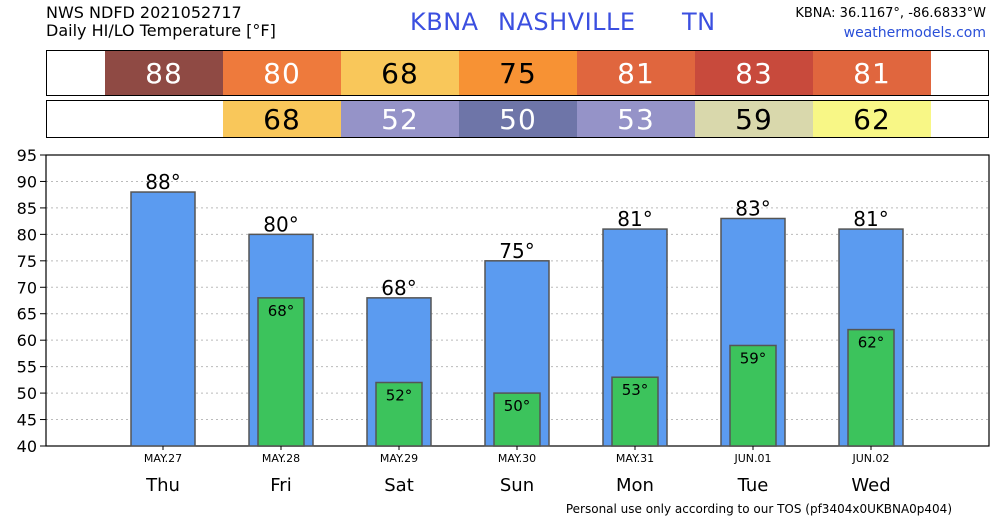 Image resolution: width=1000 pixels, height=520 pixels. What do you see at coordinates (281, 458) in the screenshot?
I see `date-label: MAY.28` at bounding box center [281, 458].